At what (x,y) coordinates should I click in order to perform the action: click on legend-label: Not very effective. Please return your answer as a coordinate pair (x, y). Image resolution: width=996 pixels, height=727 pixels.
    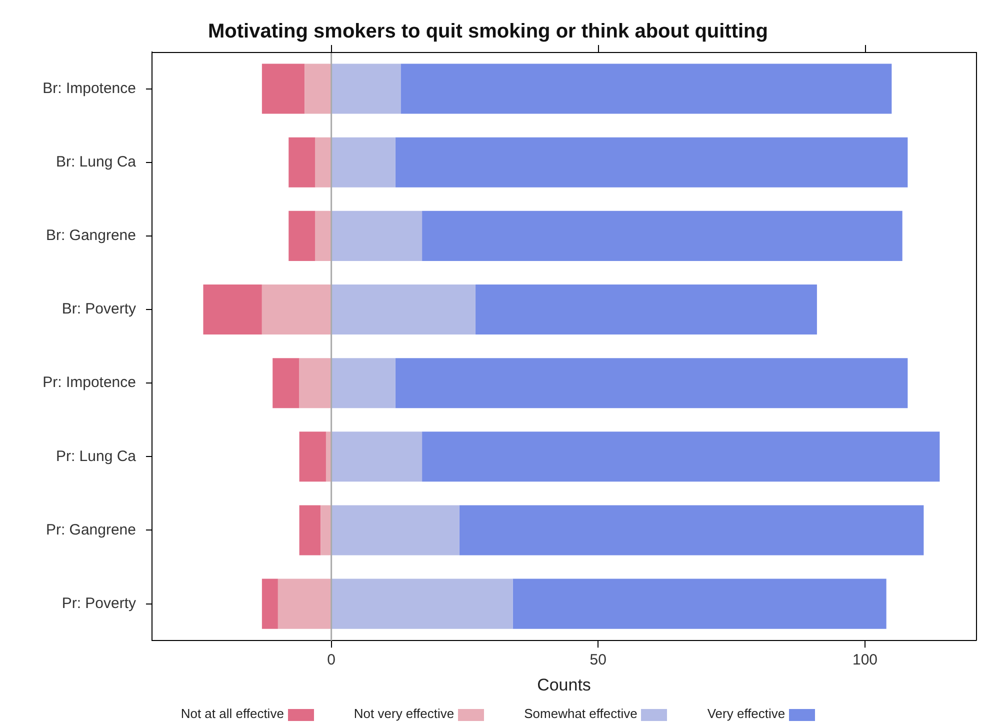
    Looking at the image, I should click on (404, 713).